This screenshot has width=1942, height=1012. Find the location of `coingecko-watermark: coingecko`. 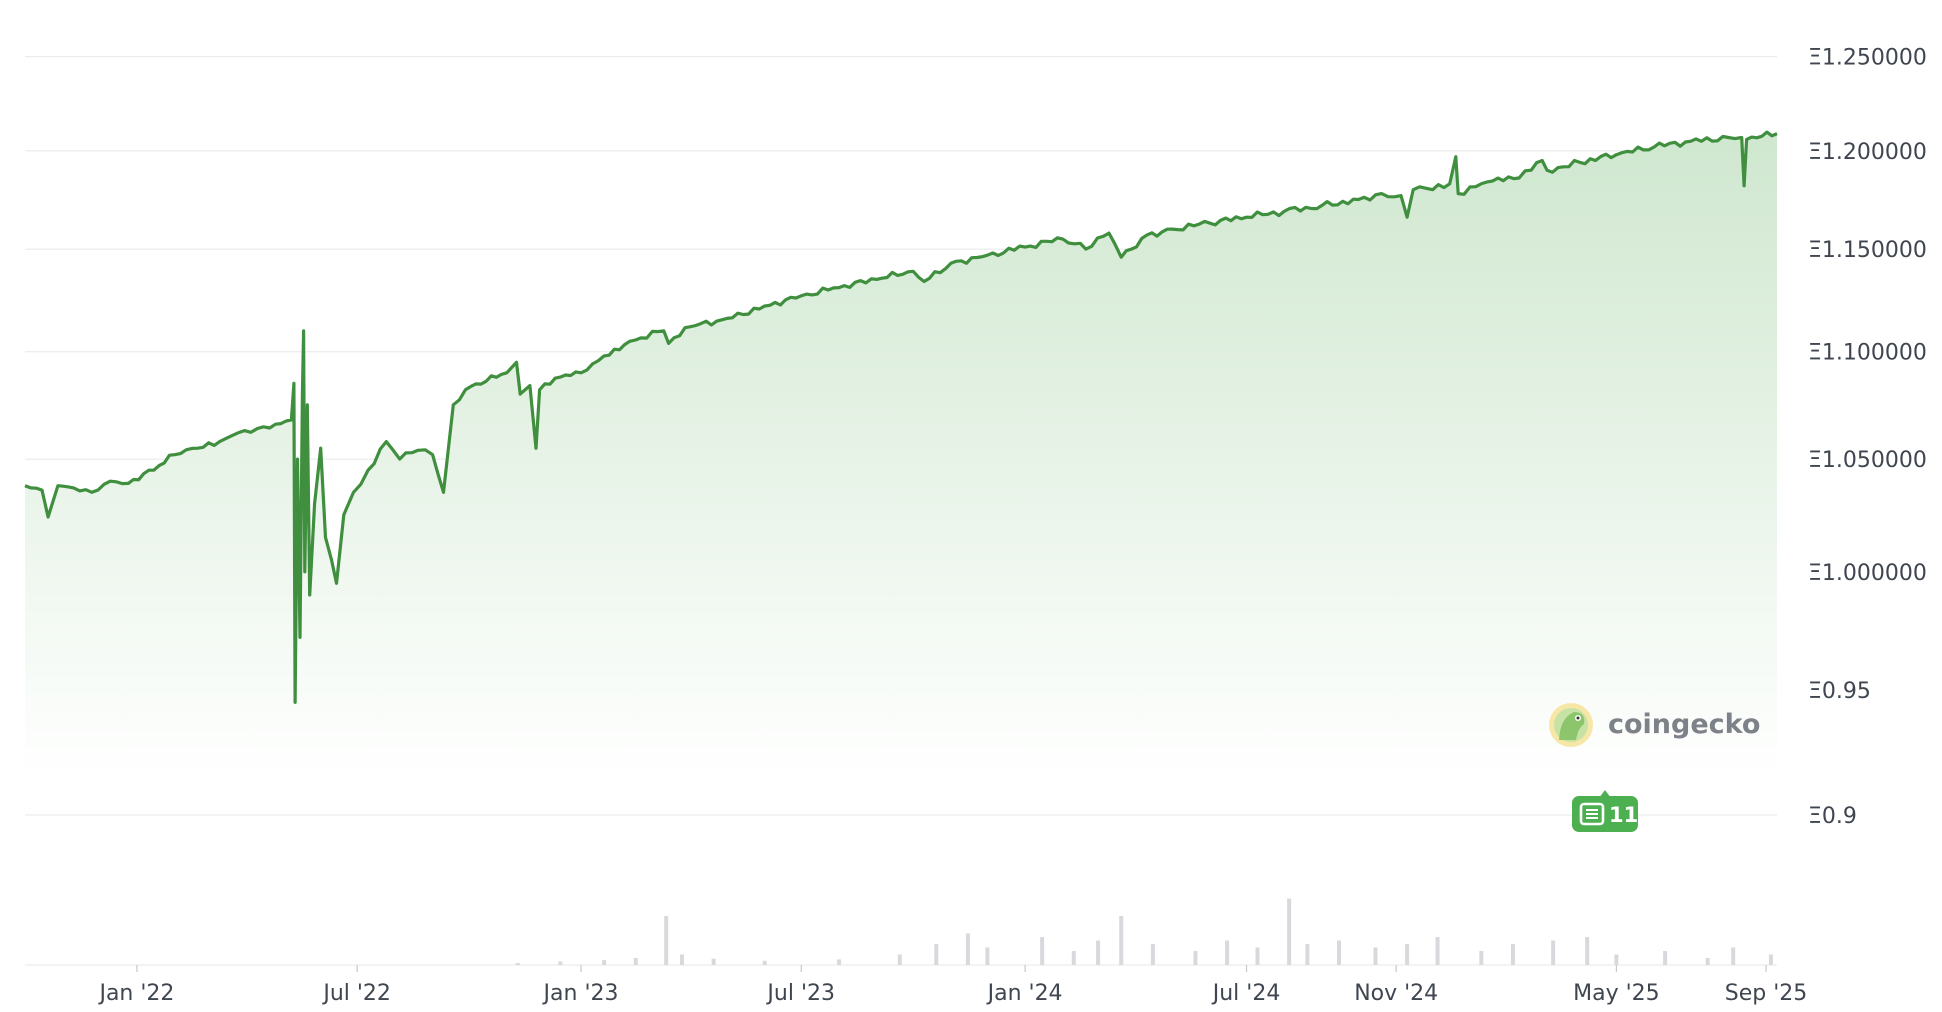

coingecko-watermark: coingecko is located at coordinates (1654, 725).